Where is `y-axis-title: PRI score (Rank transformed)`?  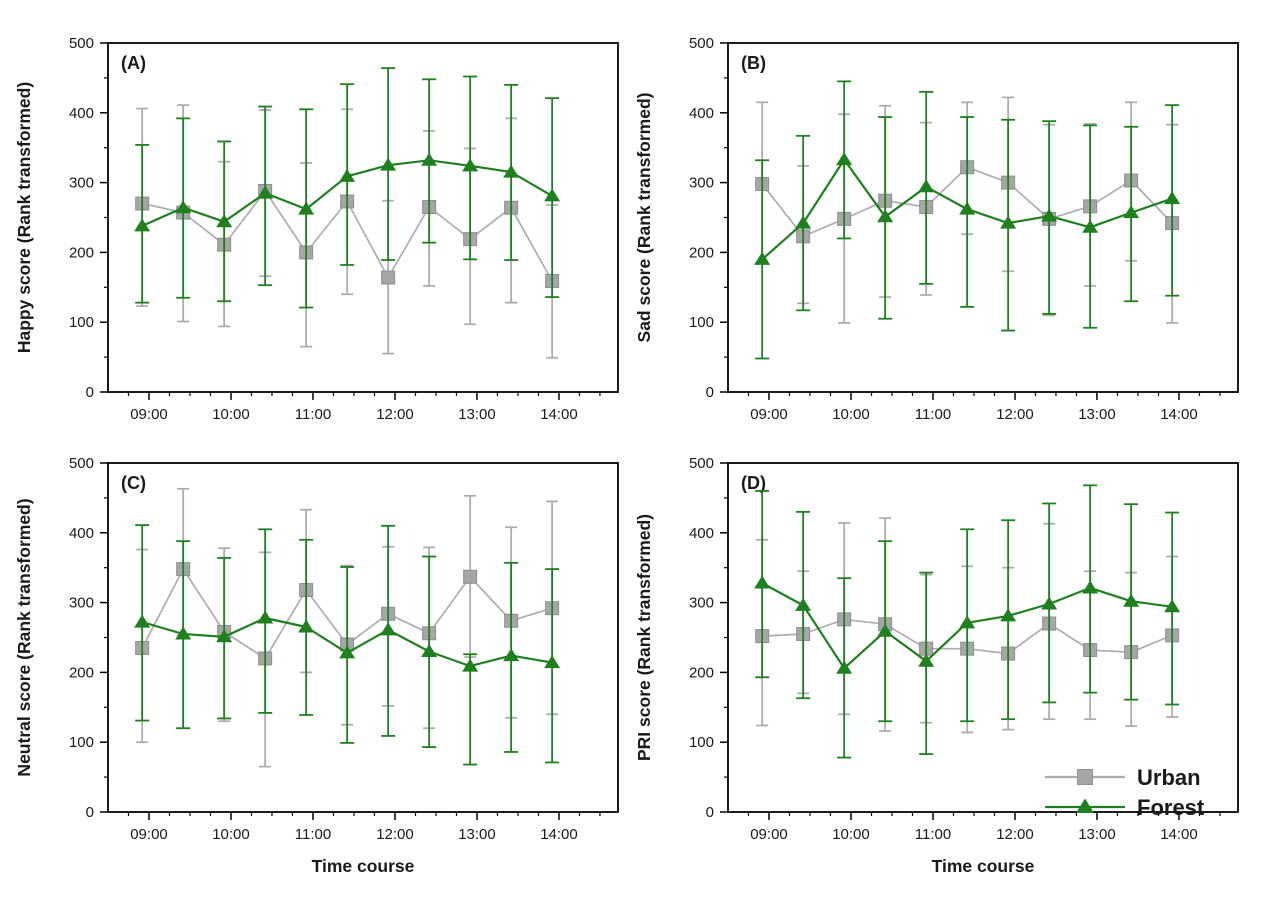
y-axis-title: PRI score (Rank transformed) is located at coordinates (644, 637).